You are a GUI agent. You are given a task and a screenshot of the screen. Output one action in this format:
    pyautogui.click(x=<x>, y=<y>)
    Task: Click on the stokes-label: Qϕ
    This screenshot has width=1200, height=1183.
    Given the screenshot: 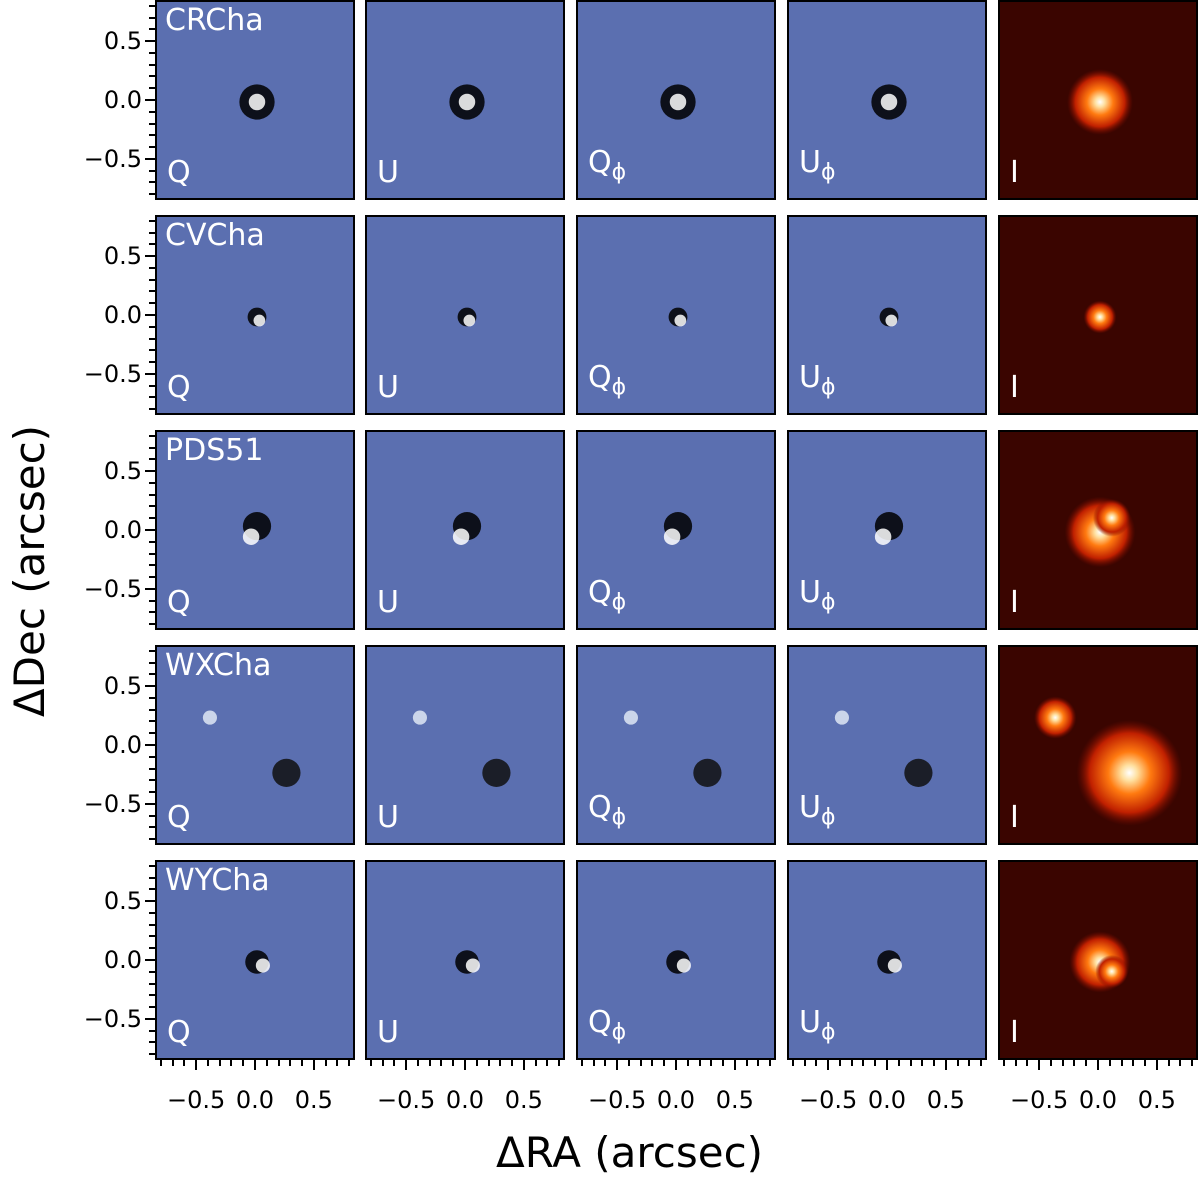 What is the action you would take?
    pyautogui.click(x=607, y=810)
    